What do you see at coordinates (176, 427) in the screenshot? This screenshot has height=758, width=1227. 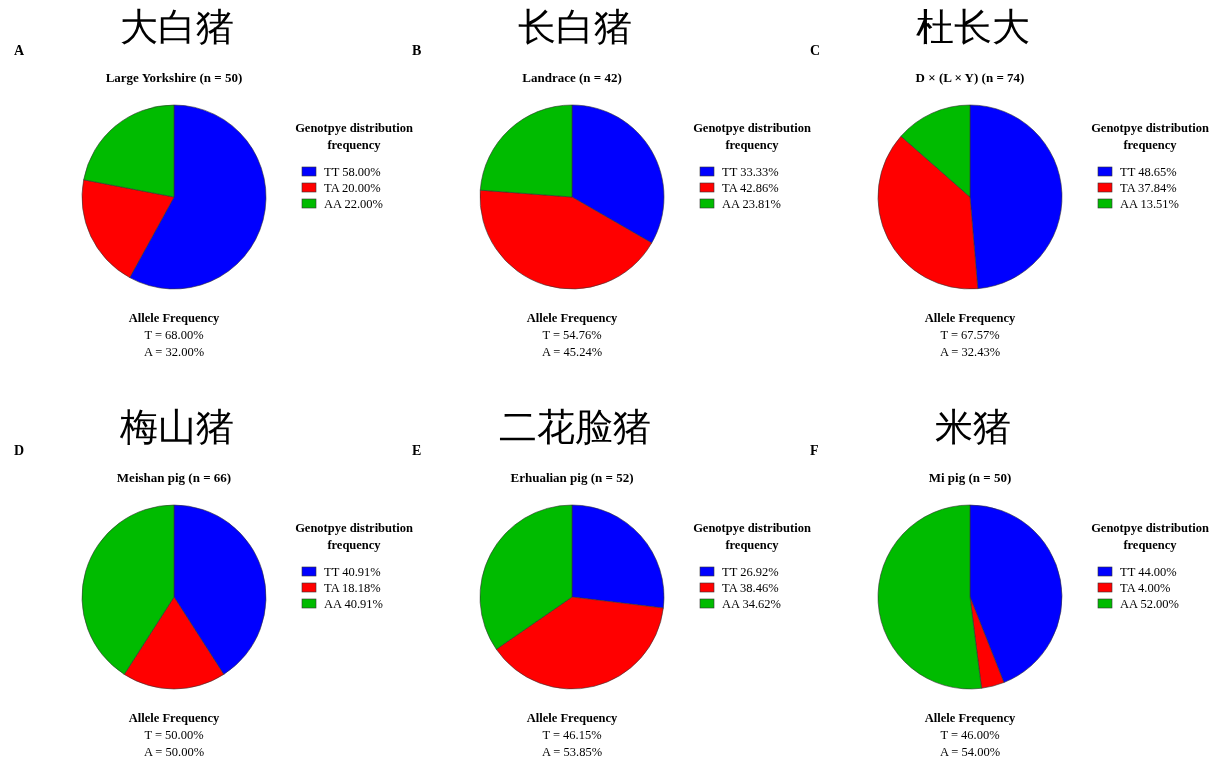 I see `chart-title: 梅山猪` at bounding box center [176, 427].